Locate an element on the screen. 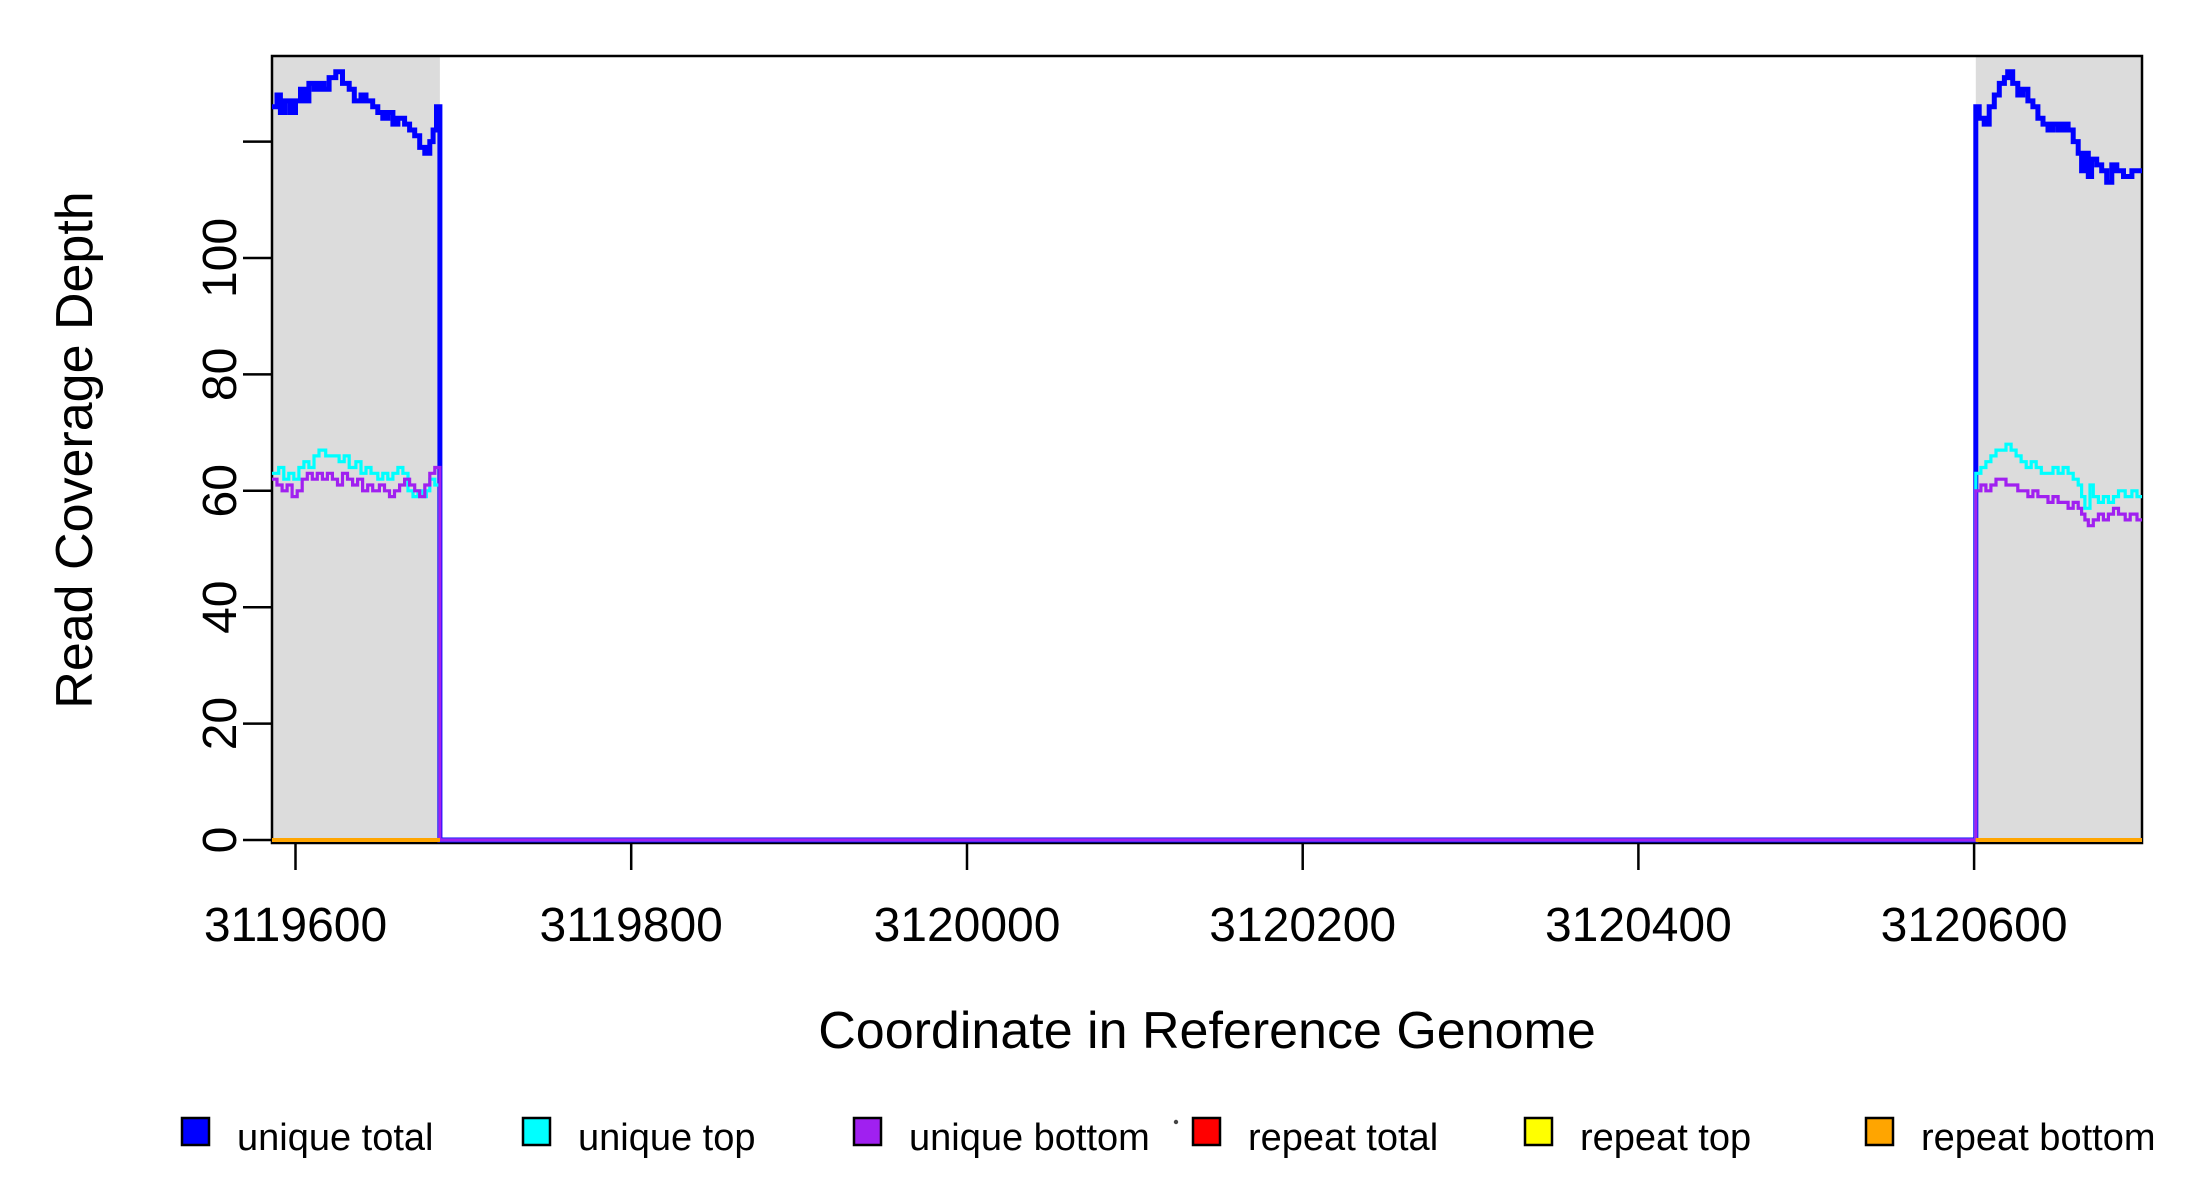 The height and width of the screenshot is (1200, 2200). legend-swatch-repeat-top is located at coordinates (1538, 1131).